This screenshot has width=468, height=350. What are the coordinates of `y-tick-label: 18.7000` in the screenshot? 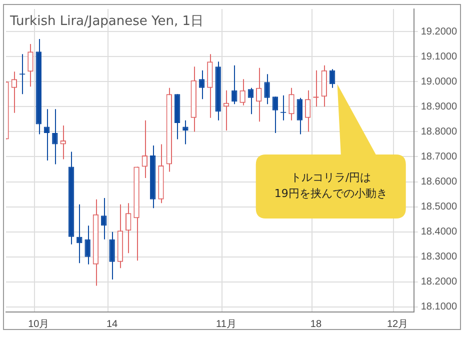 It's located at (439, 156).